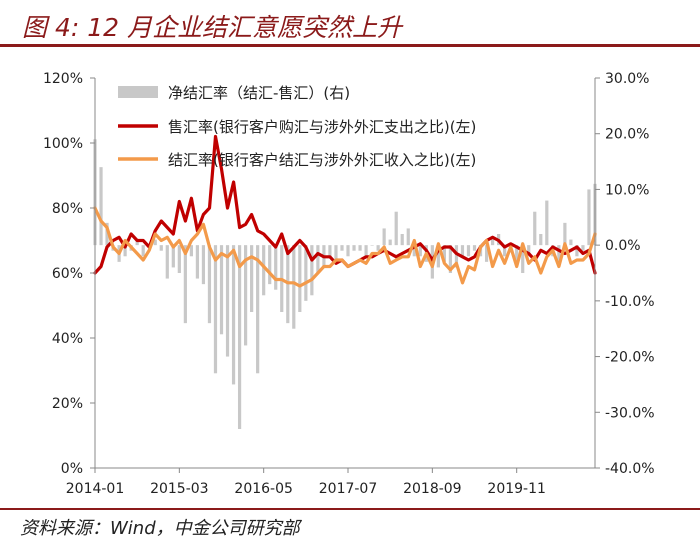 The image size is (700, 543). I want to click on right-tick-label: -30.0%, so click(630, 413).